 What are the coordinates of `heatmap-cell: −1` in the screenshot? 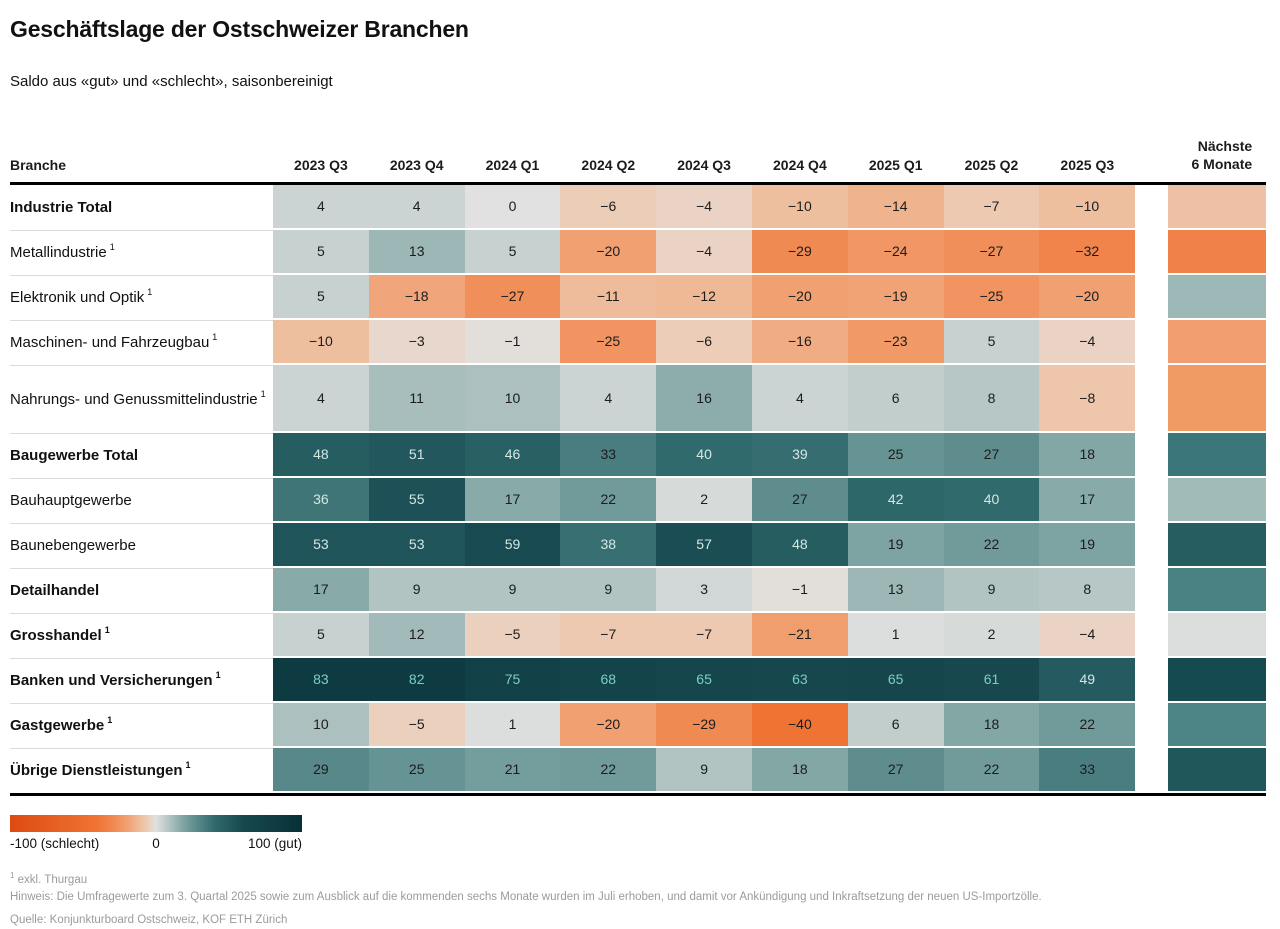 It's located at (512, 342).